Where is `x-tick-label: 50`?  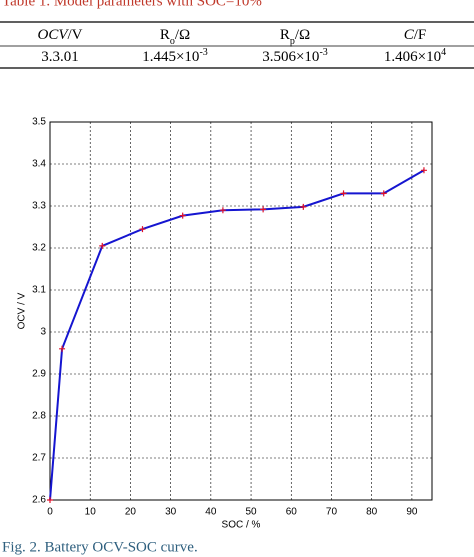
x-tick-label: 50 is located at coordinates (251, 512).